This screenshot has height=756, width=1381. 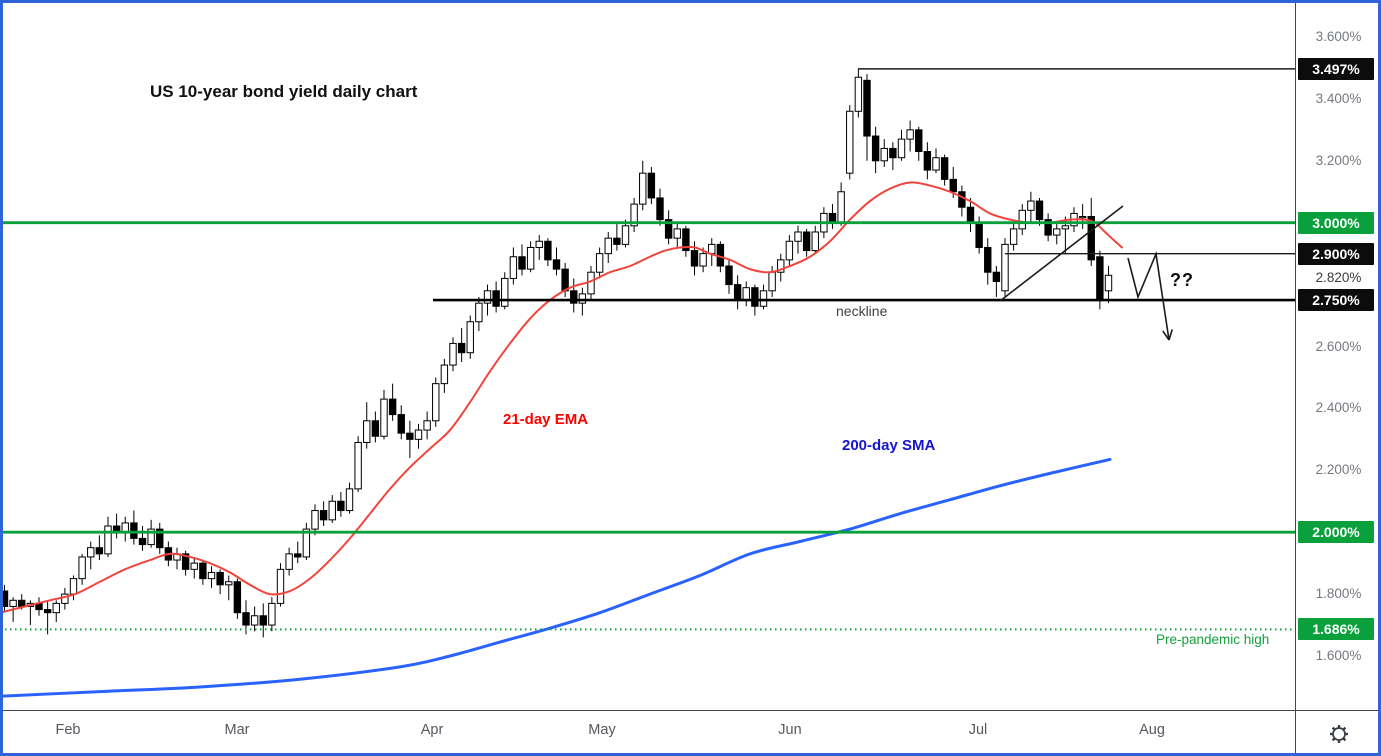 I want to click on price-label-2.400%: 2.400%, so click(x=1338, y=408).